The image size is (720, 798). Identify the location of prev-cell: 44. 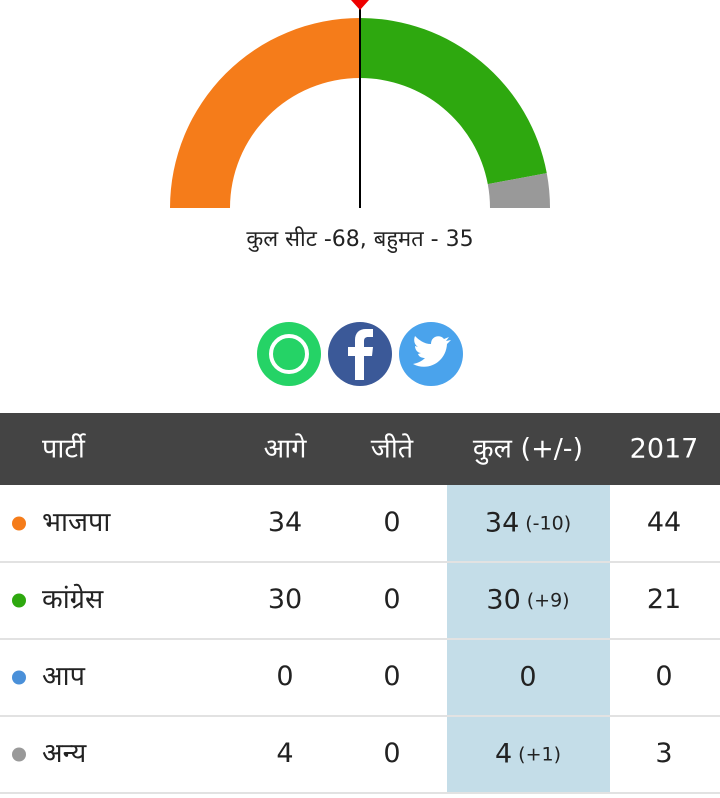
(664, 522).